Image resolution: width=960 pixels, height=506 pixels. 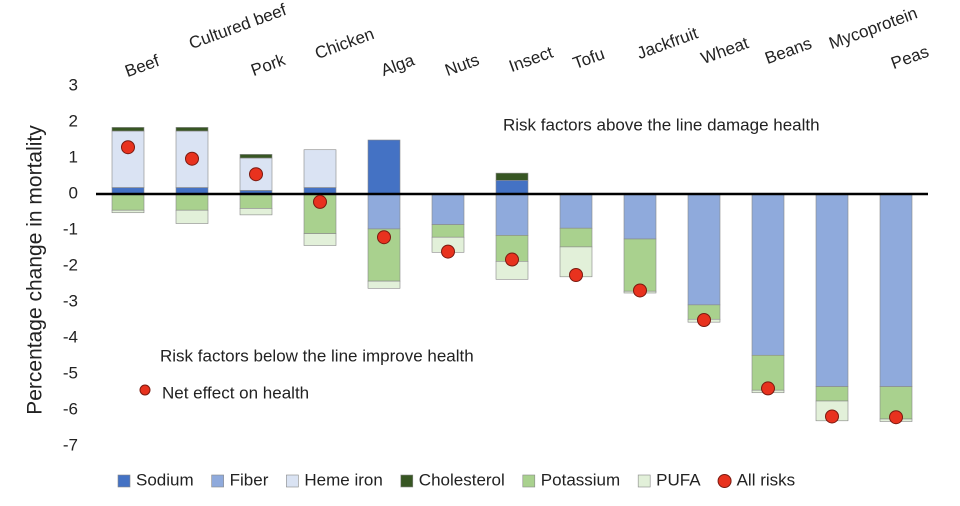 What do you see at coordinates (237, 26) in the screenshot?
I see `x-tick-label: Cultured beef` at bounding box center [237, 26].